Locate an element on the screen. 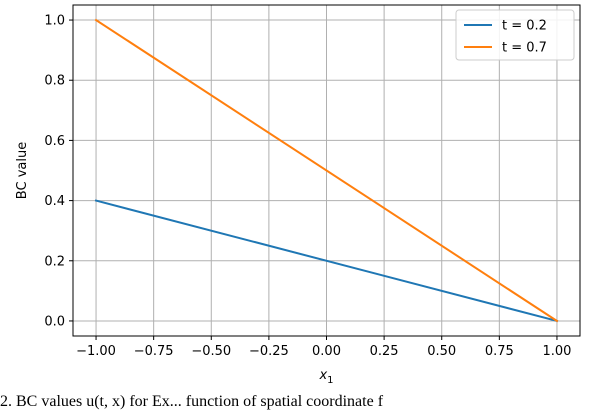 The height and width of the screenshot is (412, 598). x-tick-label: −0.50 is located at coordinates (211, 351).